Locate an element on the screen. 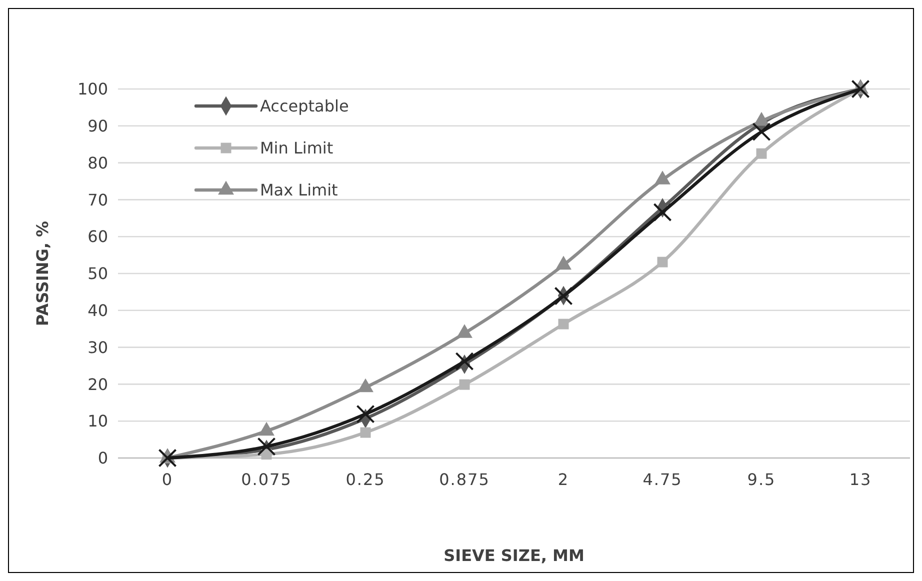 The height and width of the screenshot is (581, 922). x-tick-label: 0.875 is located at coordinates (464, 479).